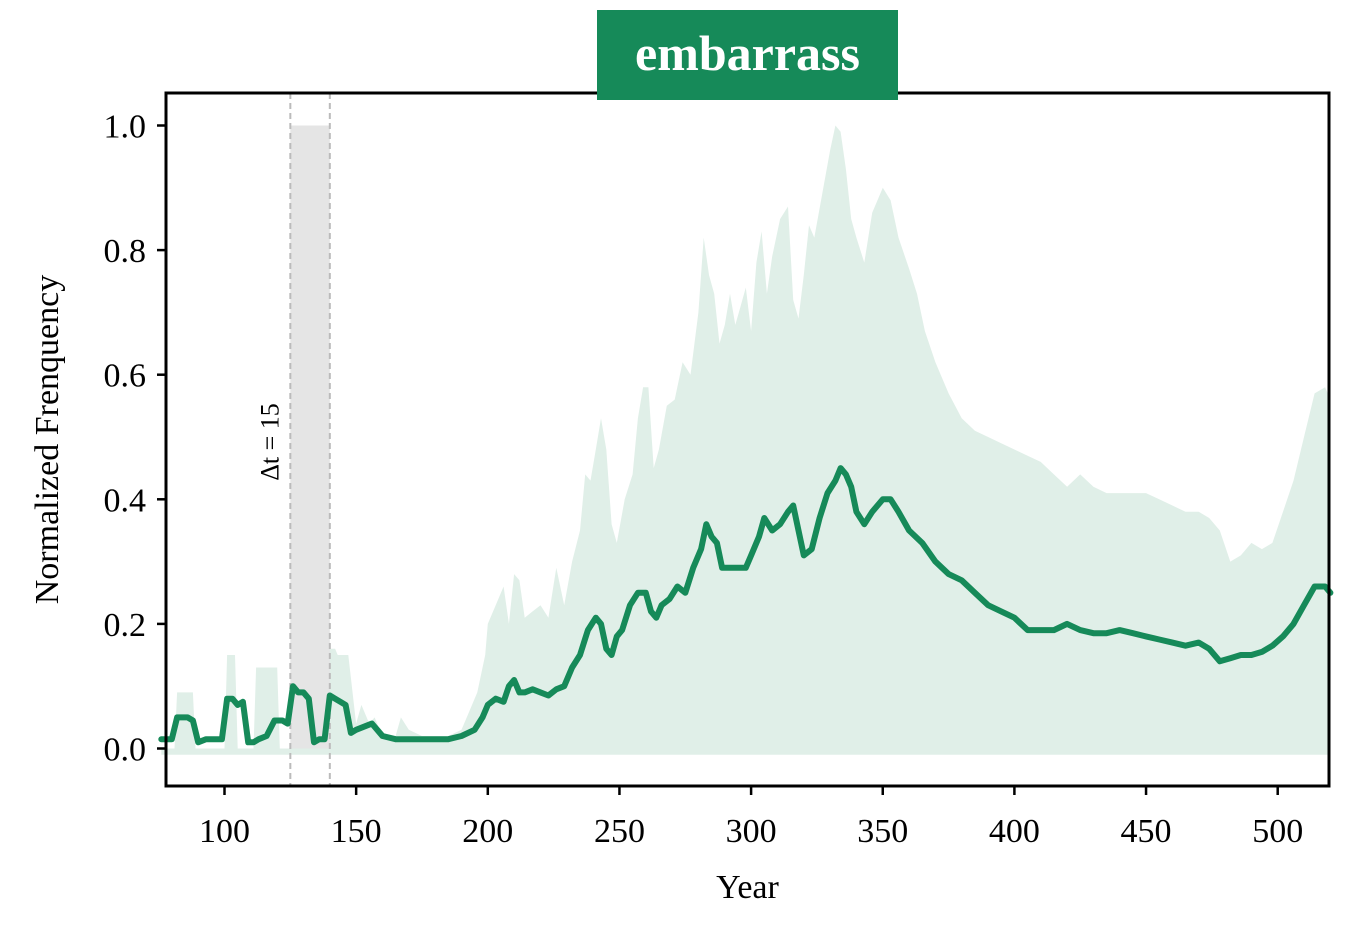 Image resolution: width=1358 pixels, height=938 pixels. I want to click on chart-title-text: embarrass, so click(747, 53).